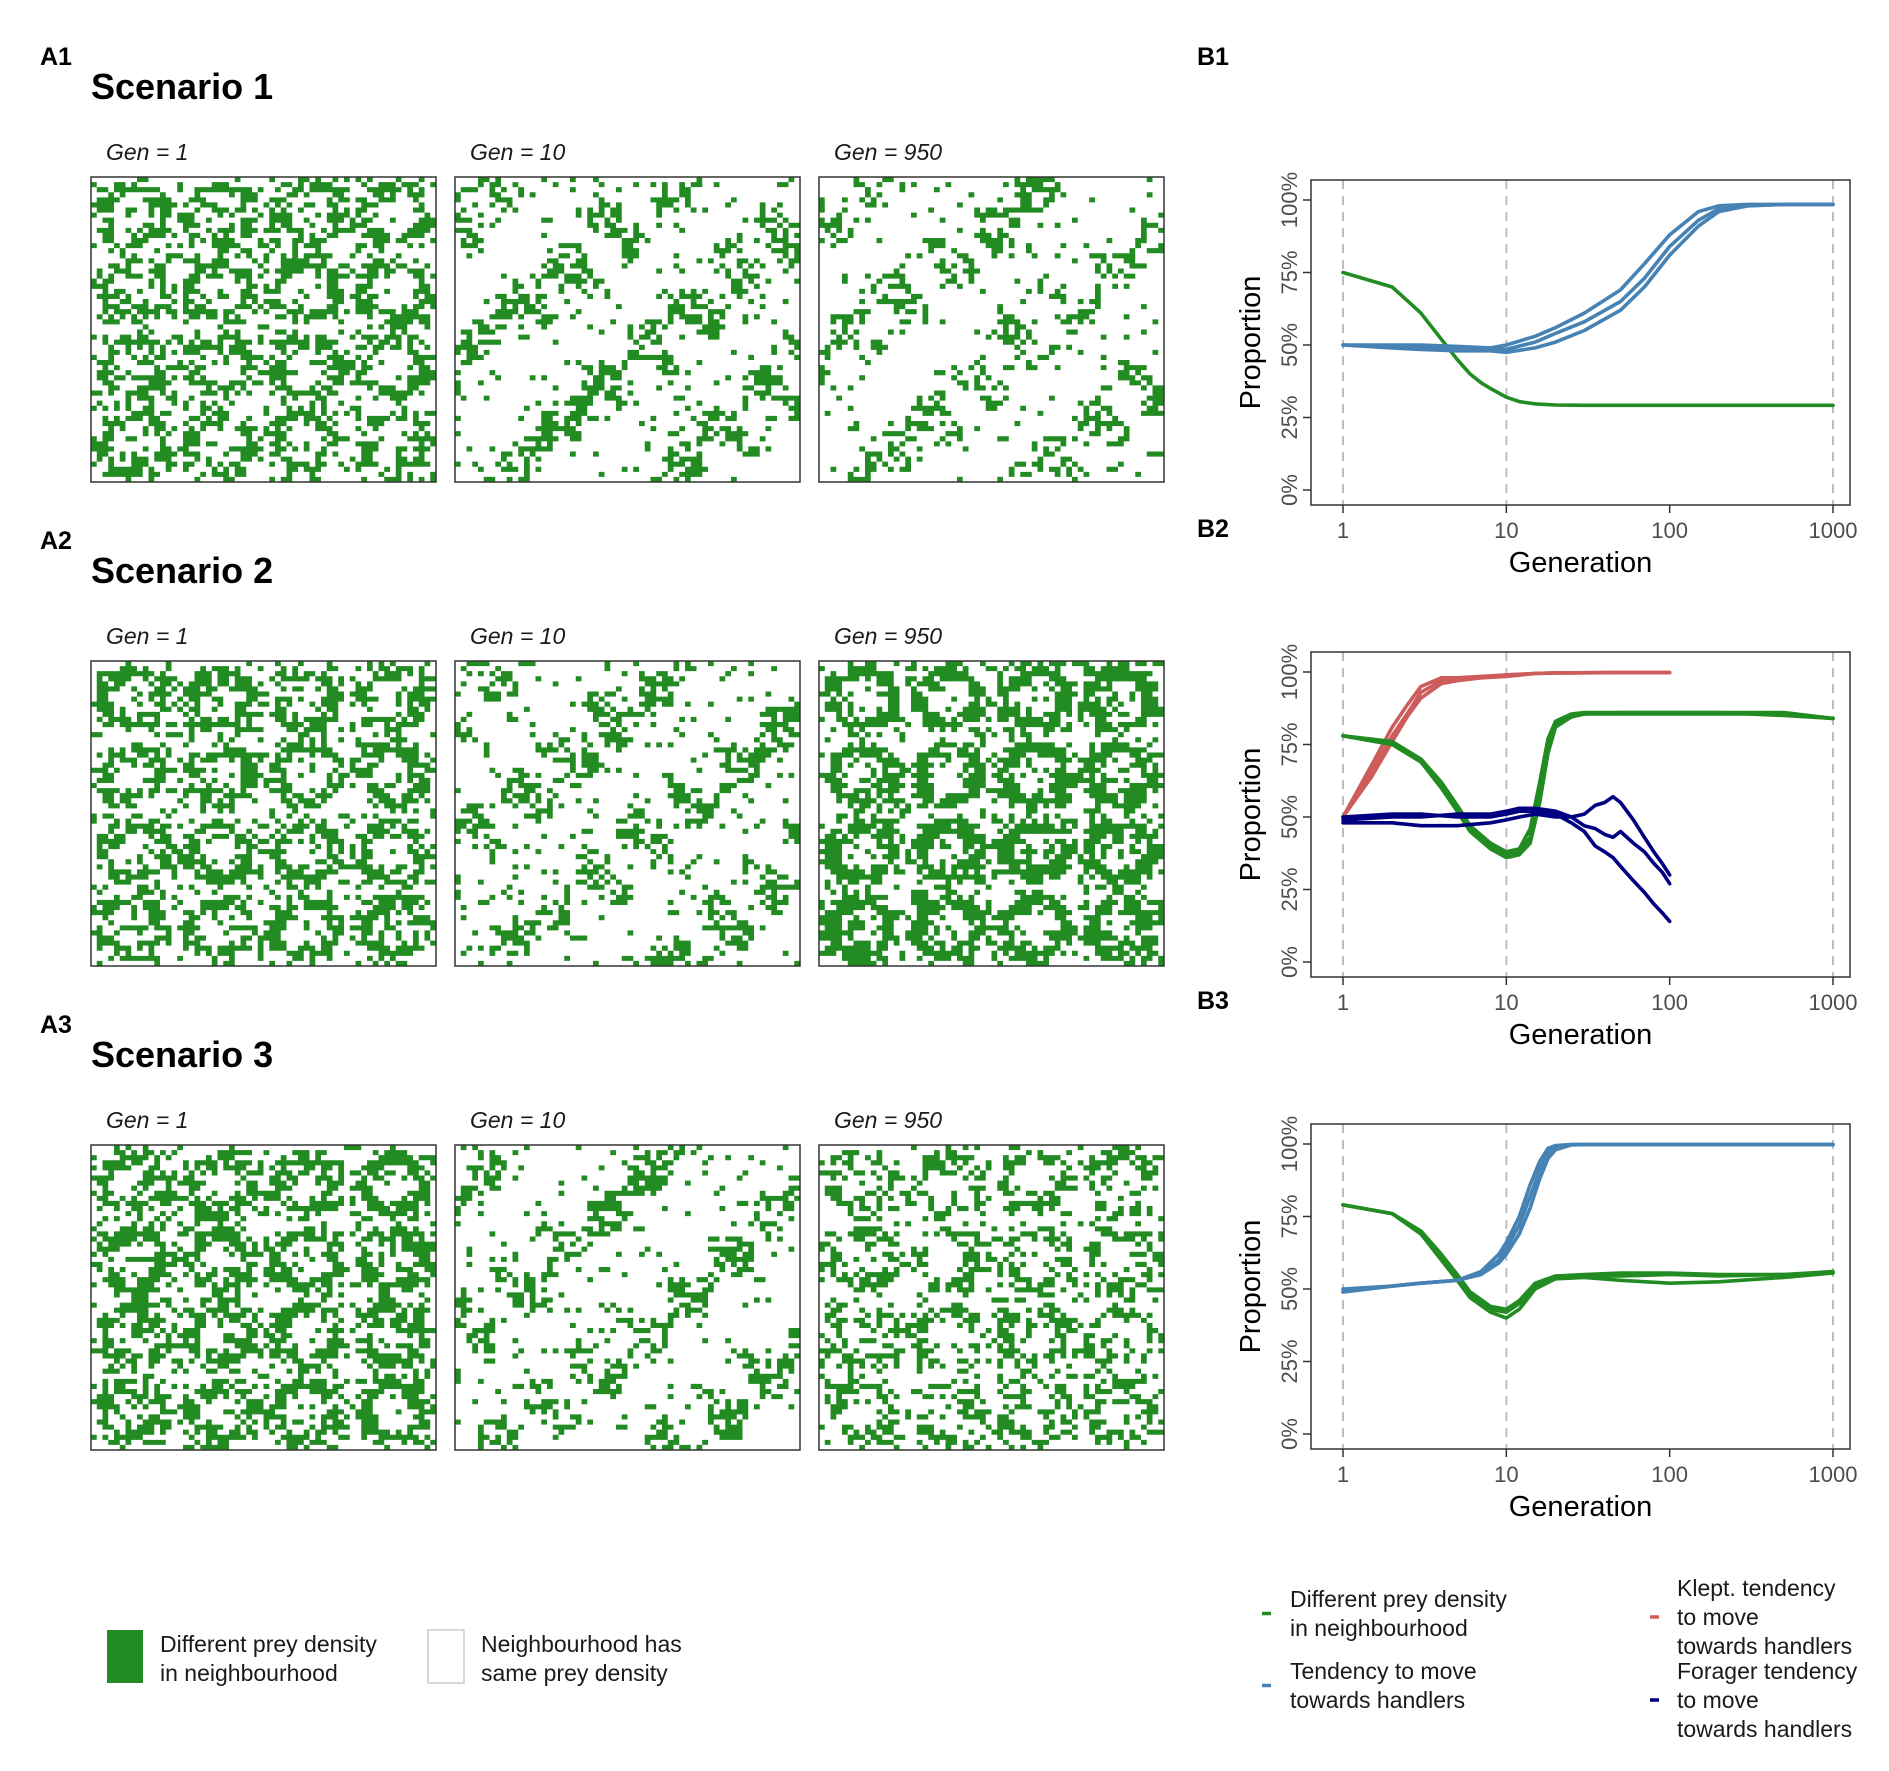 The height and width of the screenshot is (1771, 1889). I want to click on panel-letter-a2: A2, so click(56, 541).